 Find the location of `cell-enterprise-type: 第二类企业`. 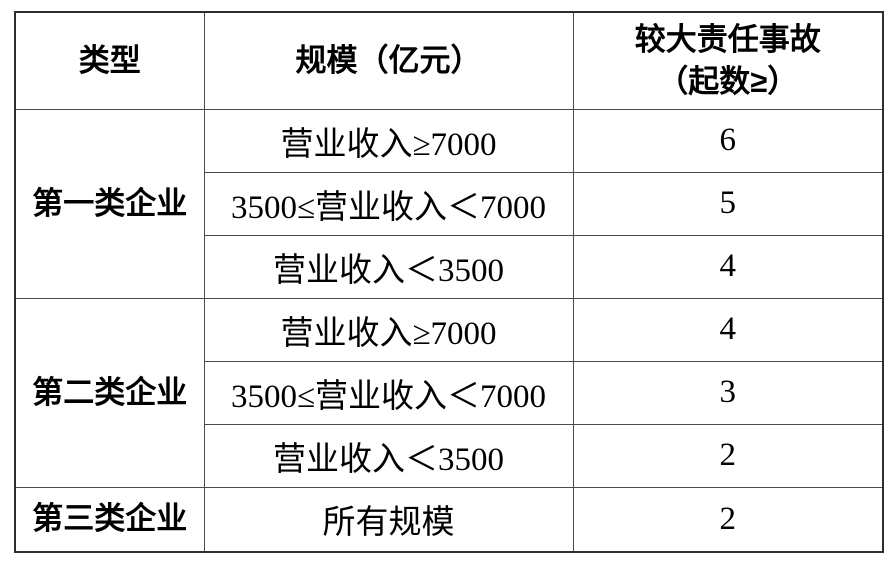

cell-enterprise-type: 第二类企业 is located at coordinates (109, 392).